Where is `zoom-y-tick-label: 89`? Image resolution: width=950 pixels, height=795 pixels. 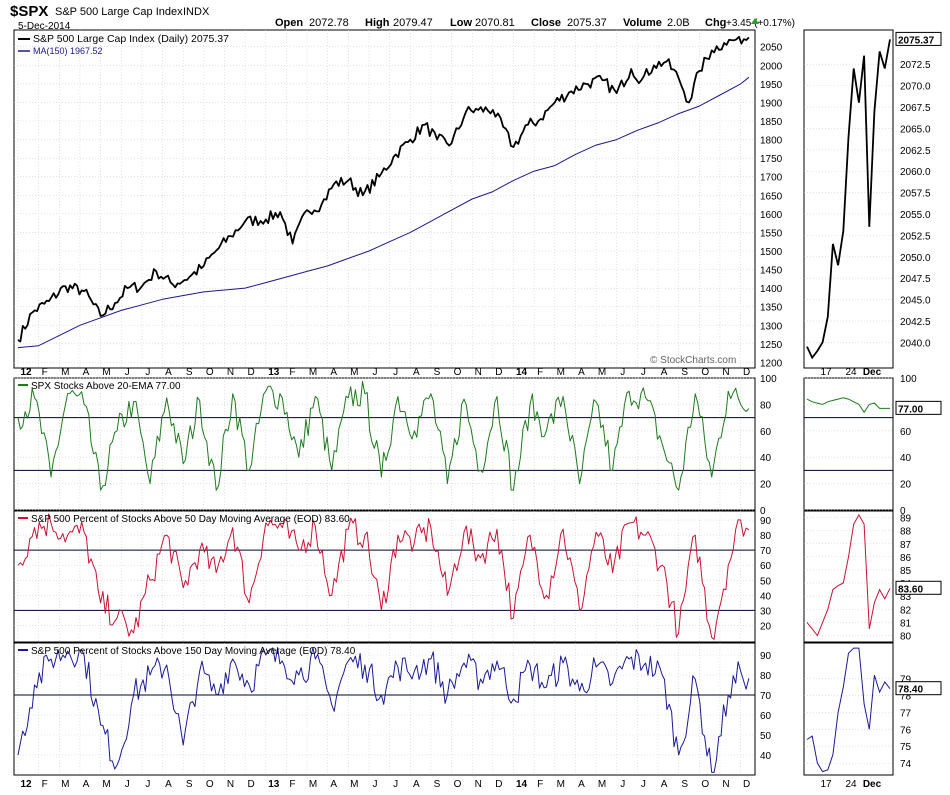
zoom-y-tick-label: 89 is located at coordinates (906, 519).